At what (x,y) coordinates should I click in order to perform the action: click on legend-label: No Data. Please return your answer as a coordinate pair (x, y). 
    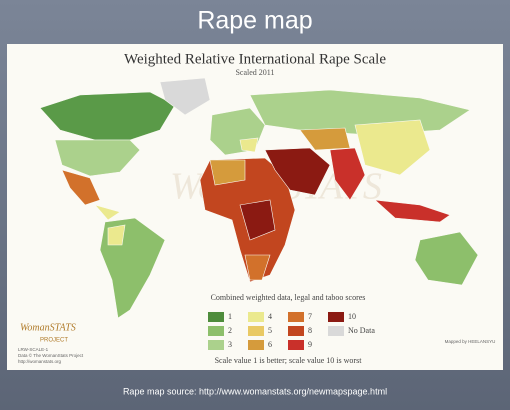
    Looking at the image, I should click on (361, 330).